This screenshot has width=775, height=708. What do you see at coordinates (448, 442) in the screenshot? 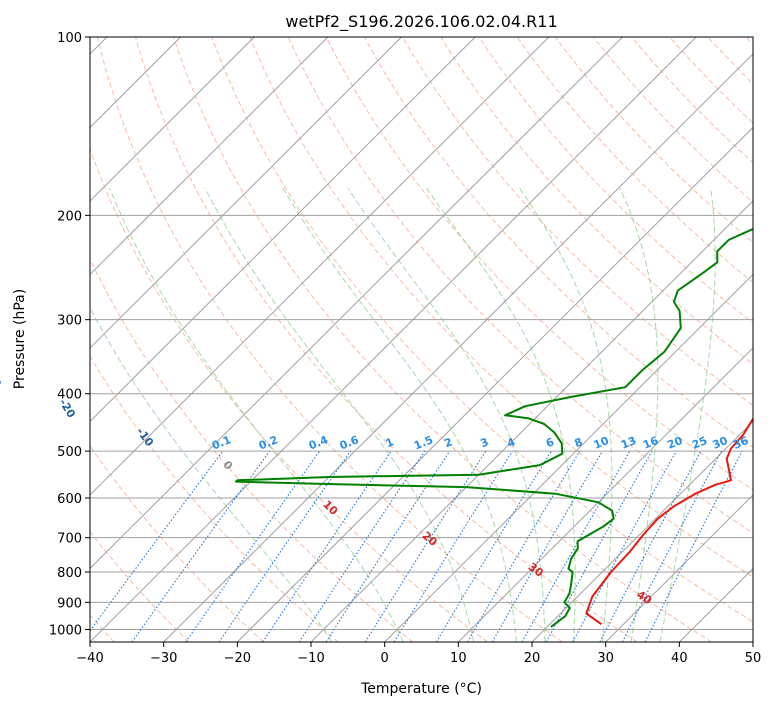
I see `mixing-ratio-label: 2` at bounding box center [448, 442].